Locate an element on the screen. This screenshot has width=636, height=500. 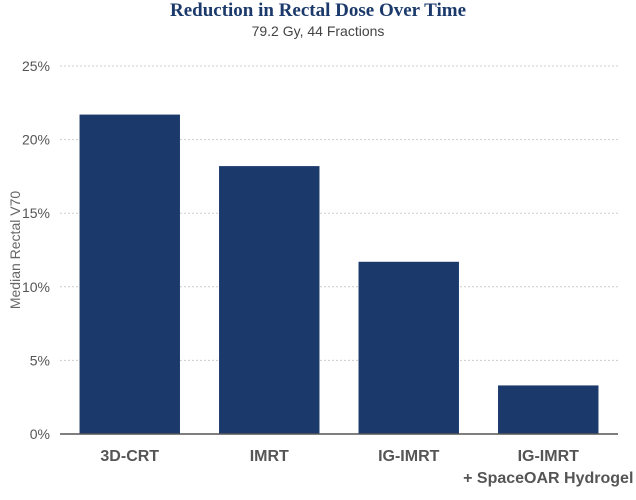
chart-title: Reduction in Rectal Dose Over Time is located at coordinates (318, 10).